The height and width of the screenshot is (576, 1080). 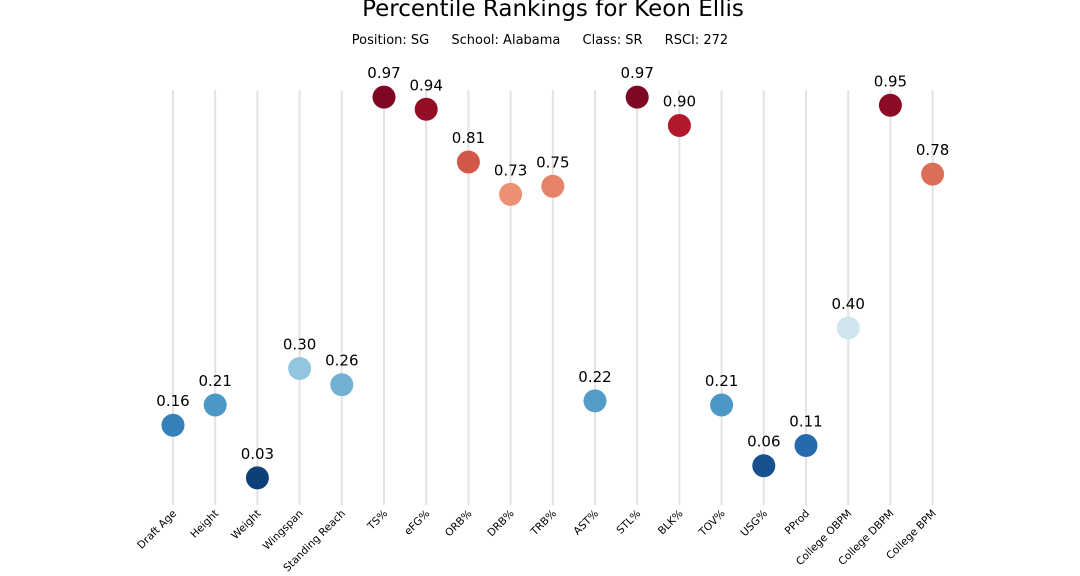 I want to click on data-label: 0.11, so click(x=805, y=421).